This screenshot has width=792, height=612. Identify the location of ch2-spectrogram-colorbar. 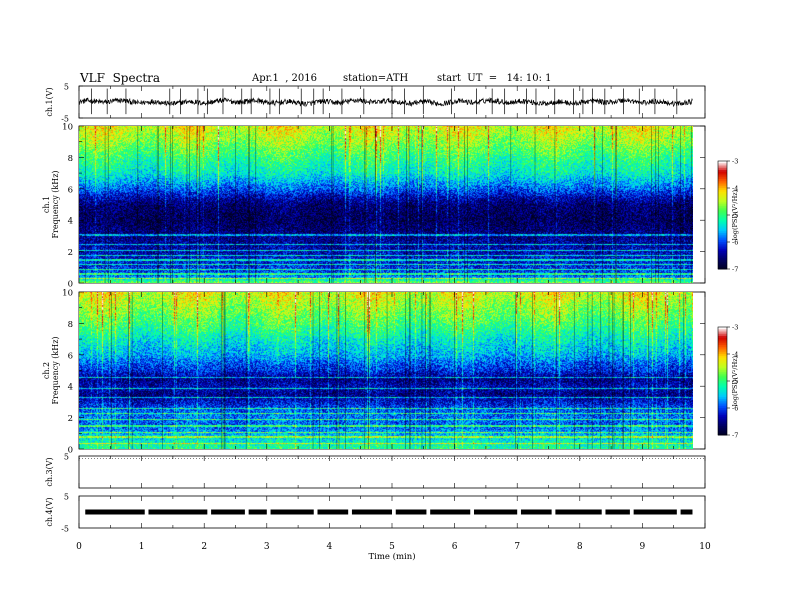
(723, 381).